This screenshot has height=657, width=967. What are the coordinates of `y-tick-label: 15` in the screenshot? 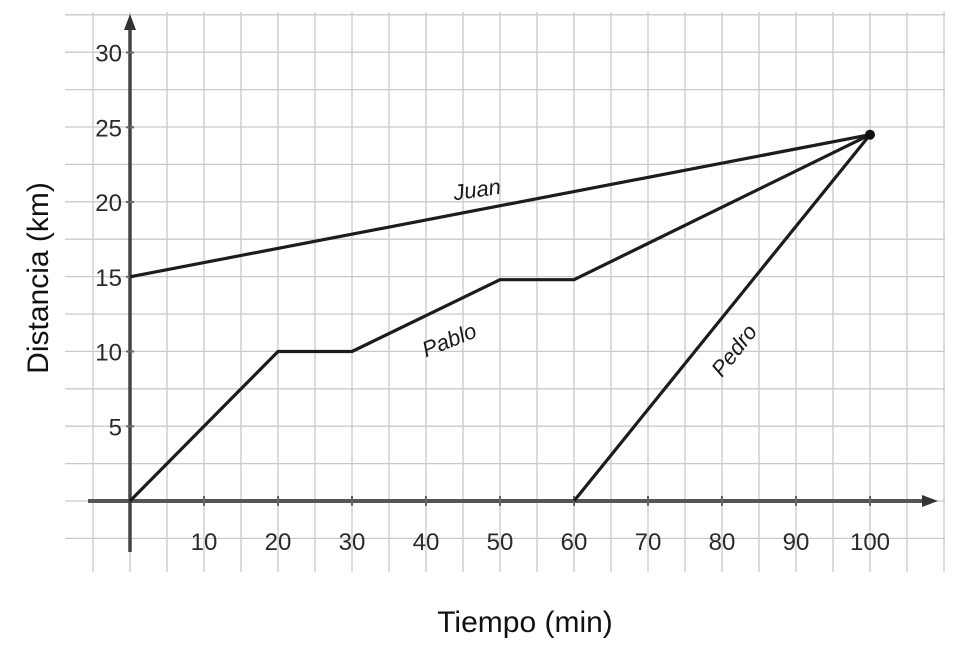 It's located at (108, 278).